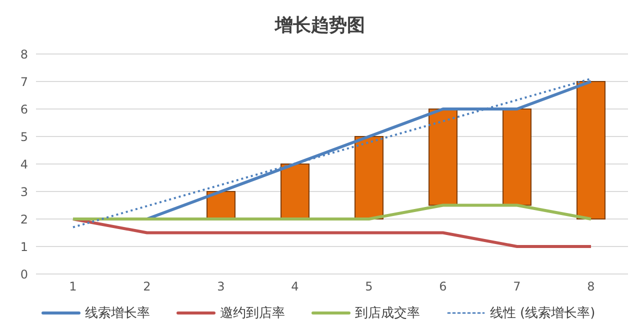 The height and width of the screenshot is (334, 640). I want to click on y-tick-label: 3, so click(24, 191).